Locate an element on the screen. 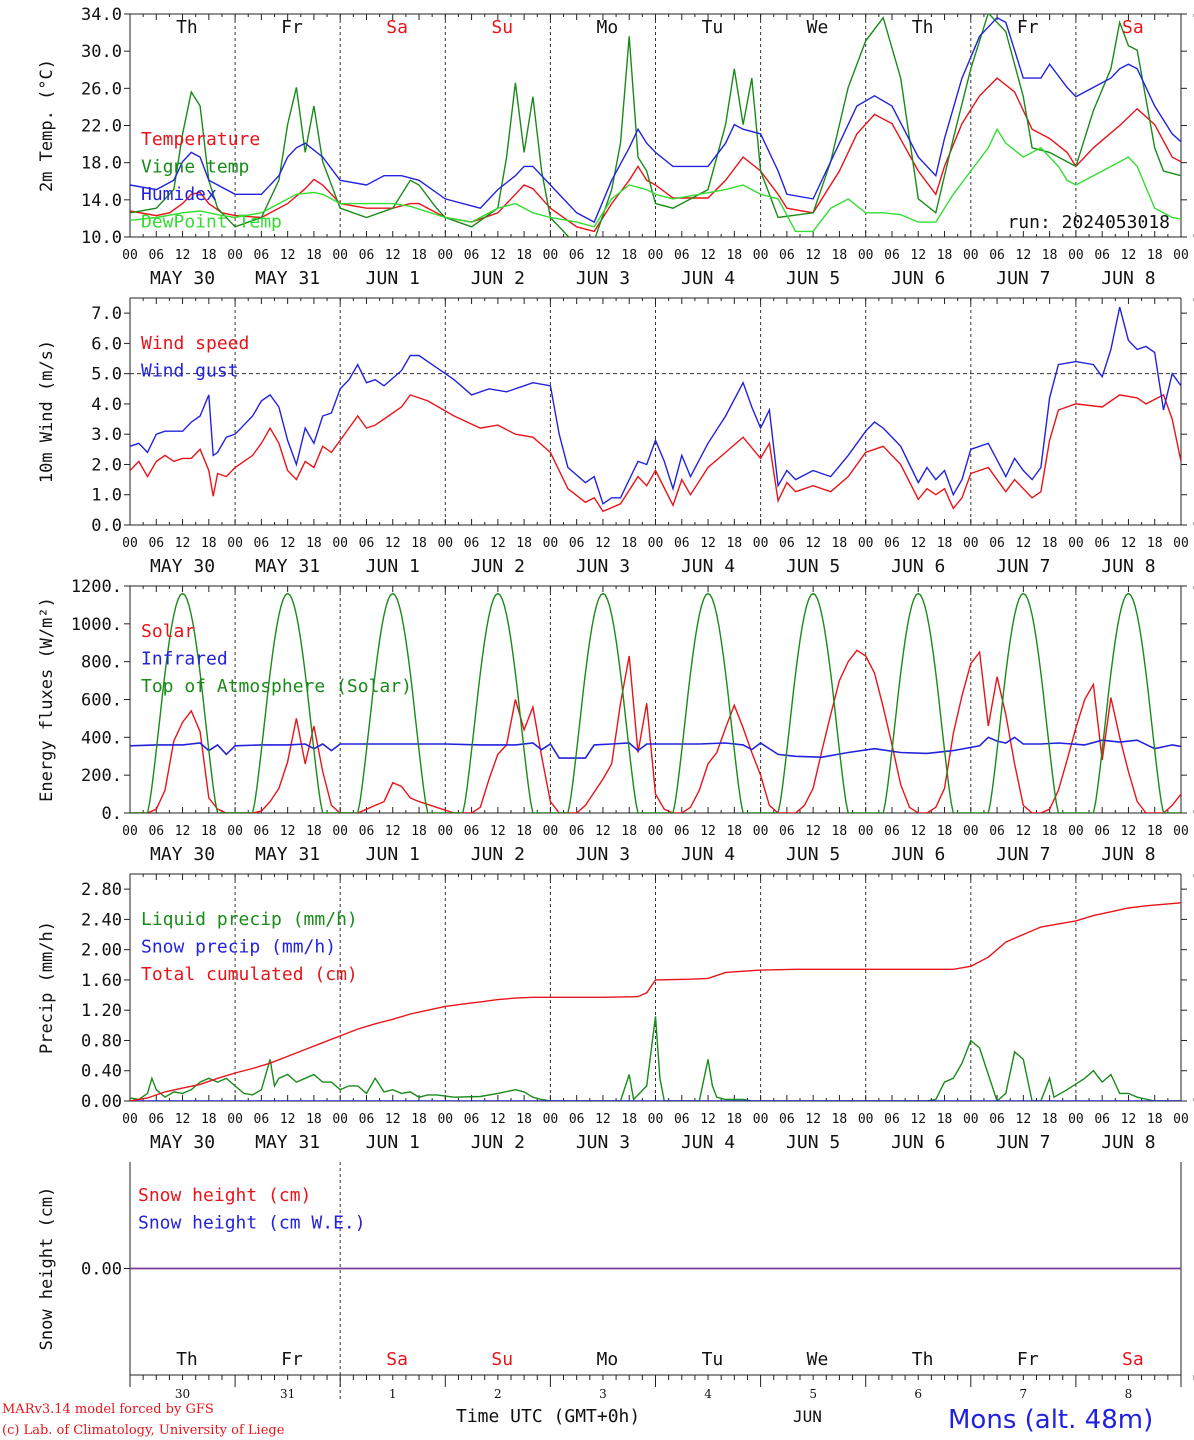 Image resolution: width=1194 pixels, height=1440 pixels. y-tick-label: 1.60 is located at coordinates (101, 981).